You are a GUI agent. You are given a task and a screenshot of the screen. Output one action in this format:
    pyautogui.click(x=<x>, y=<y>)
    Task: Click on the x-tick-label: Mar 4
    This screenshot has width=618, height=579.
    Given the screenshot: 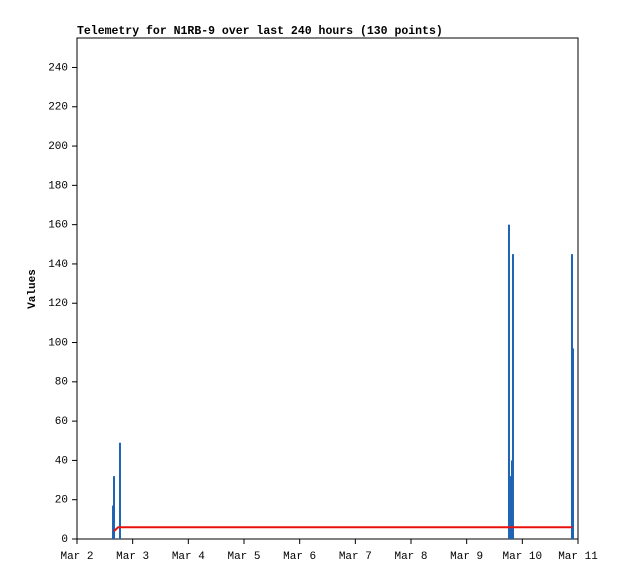 What is the action you would take?
    pyautogui.click(x=188, y=557)
    